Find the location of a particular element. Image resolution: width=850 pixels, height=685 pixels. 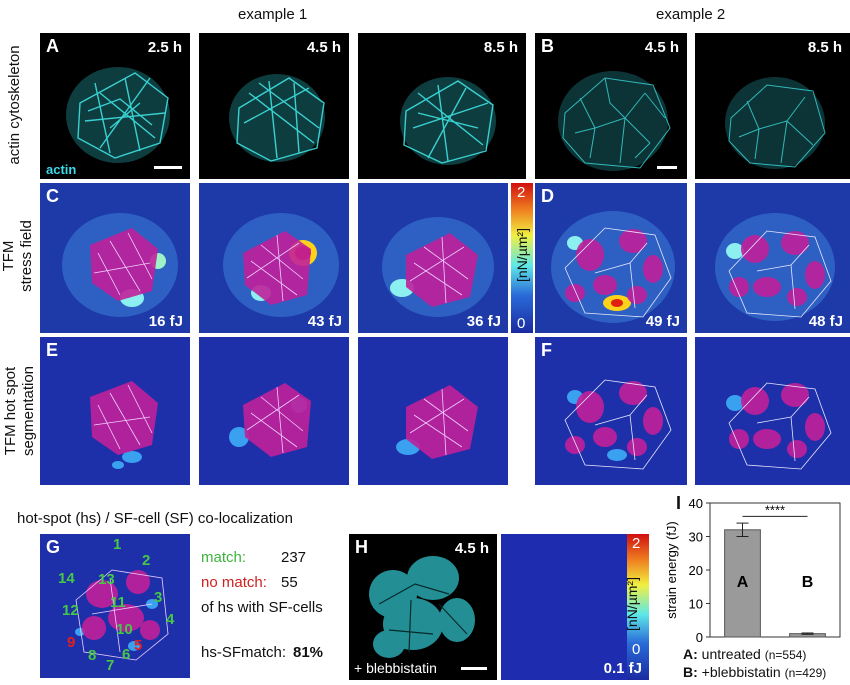

of-hs-text: of hs with SF-cells is located at coordinates (262, 607).